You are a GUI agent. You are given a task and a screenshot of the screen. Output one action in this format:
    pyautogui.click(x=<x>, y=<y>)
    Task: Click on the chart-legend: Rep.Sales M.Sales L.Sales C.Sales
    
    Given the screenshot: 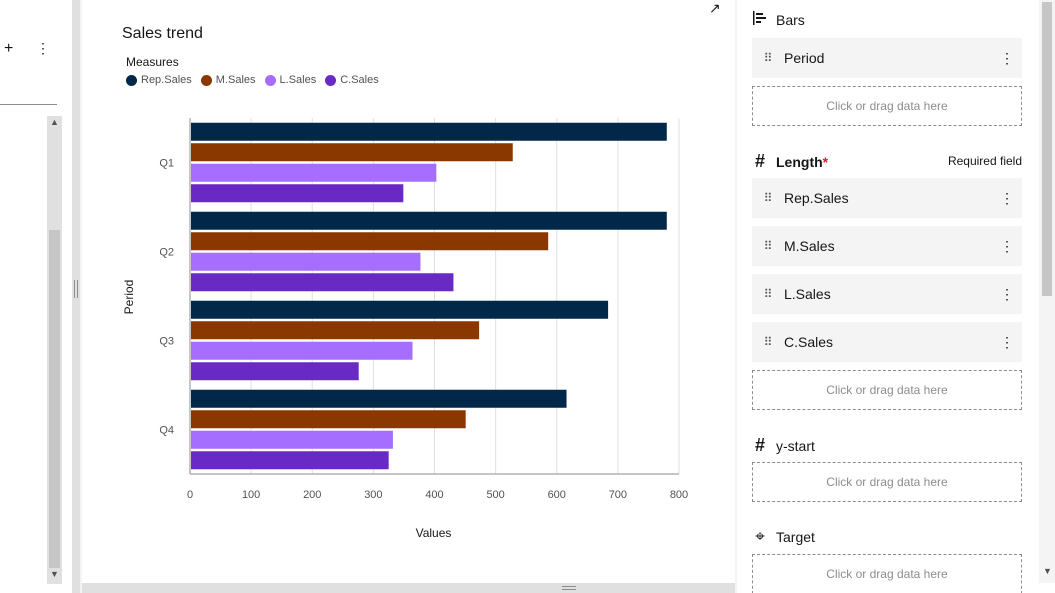 What is the action you would take?
    pyautogui.click(x=252, y=80)
    